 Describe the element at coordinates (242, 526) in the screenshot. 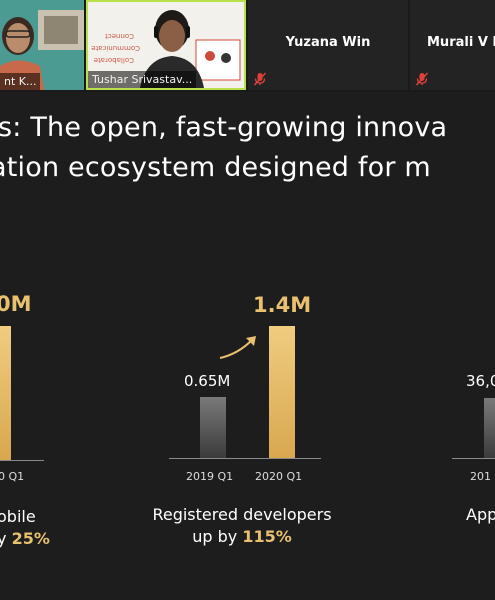

I see `panel-caption: Registered developers up by 115%` at that location.